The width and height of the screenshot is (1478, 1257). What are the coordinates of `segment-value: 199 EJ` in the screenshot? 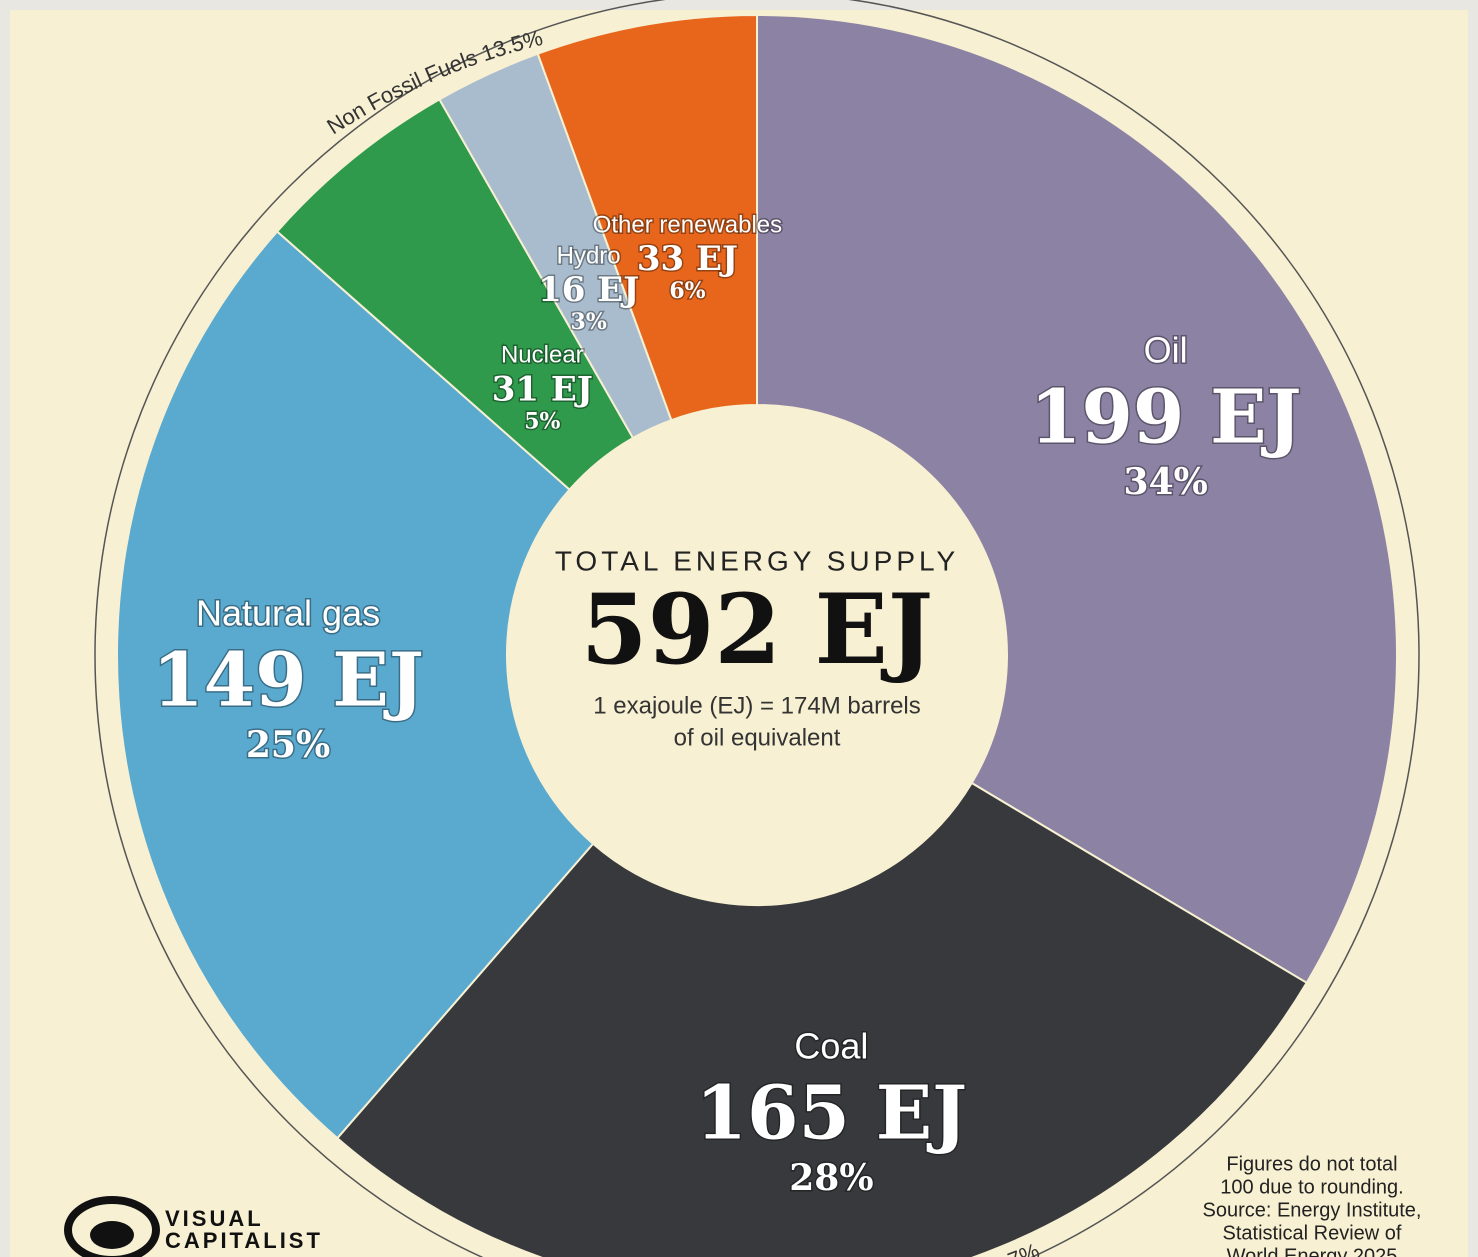 It's located at (1166, 417).